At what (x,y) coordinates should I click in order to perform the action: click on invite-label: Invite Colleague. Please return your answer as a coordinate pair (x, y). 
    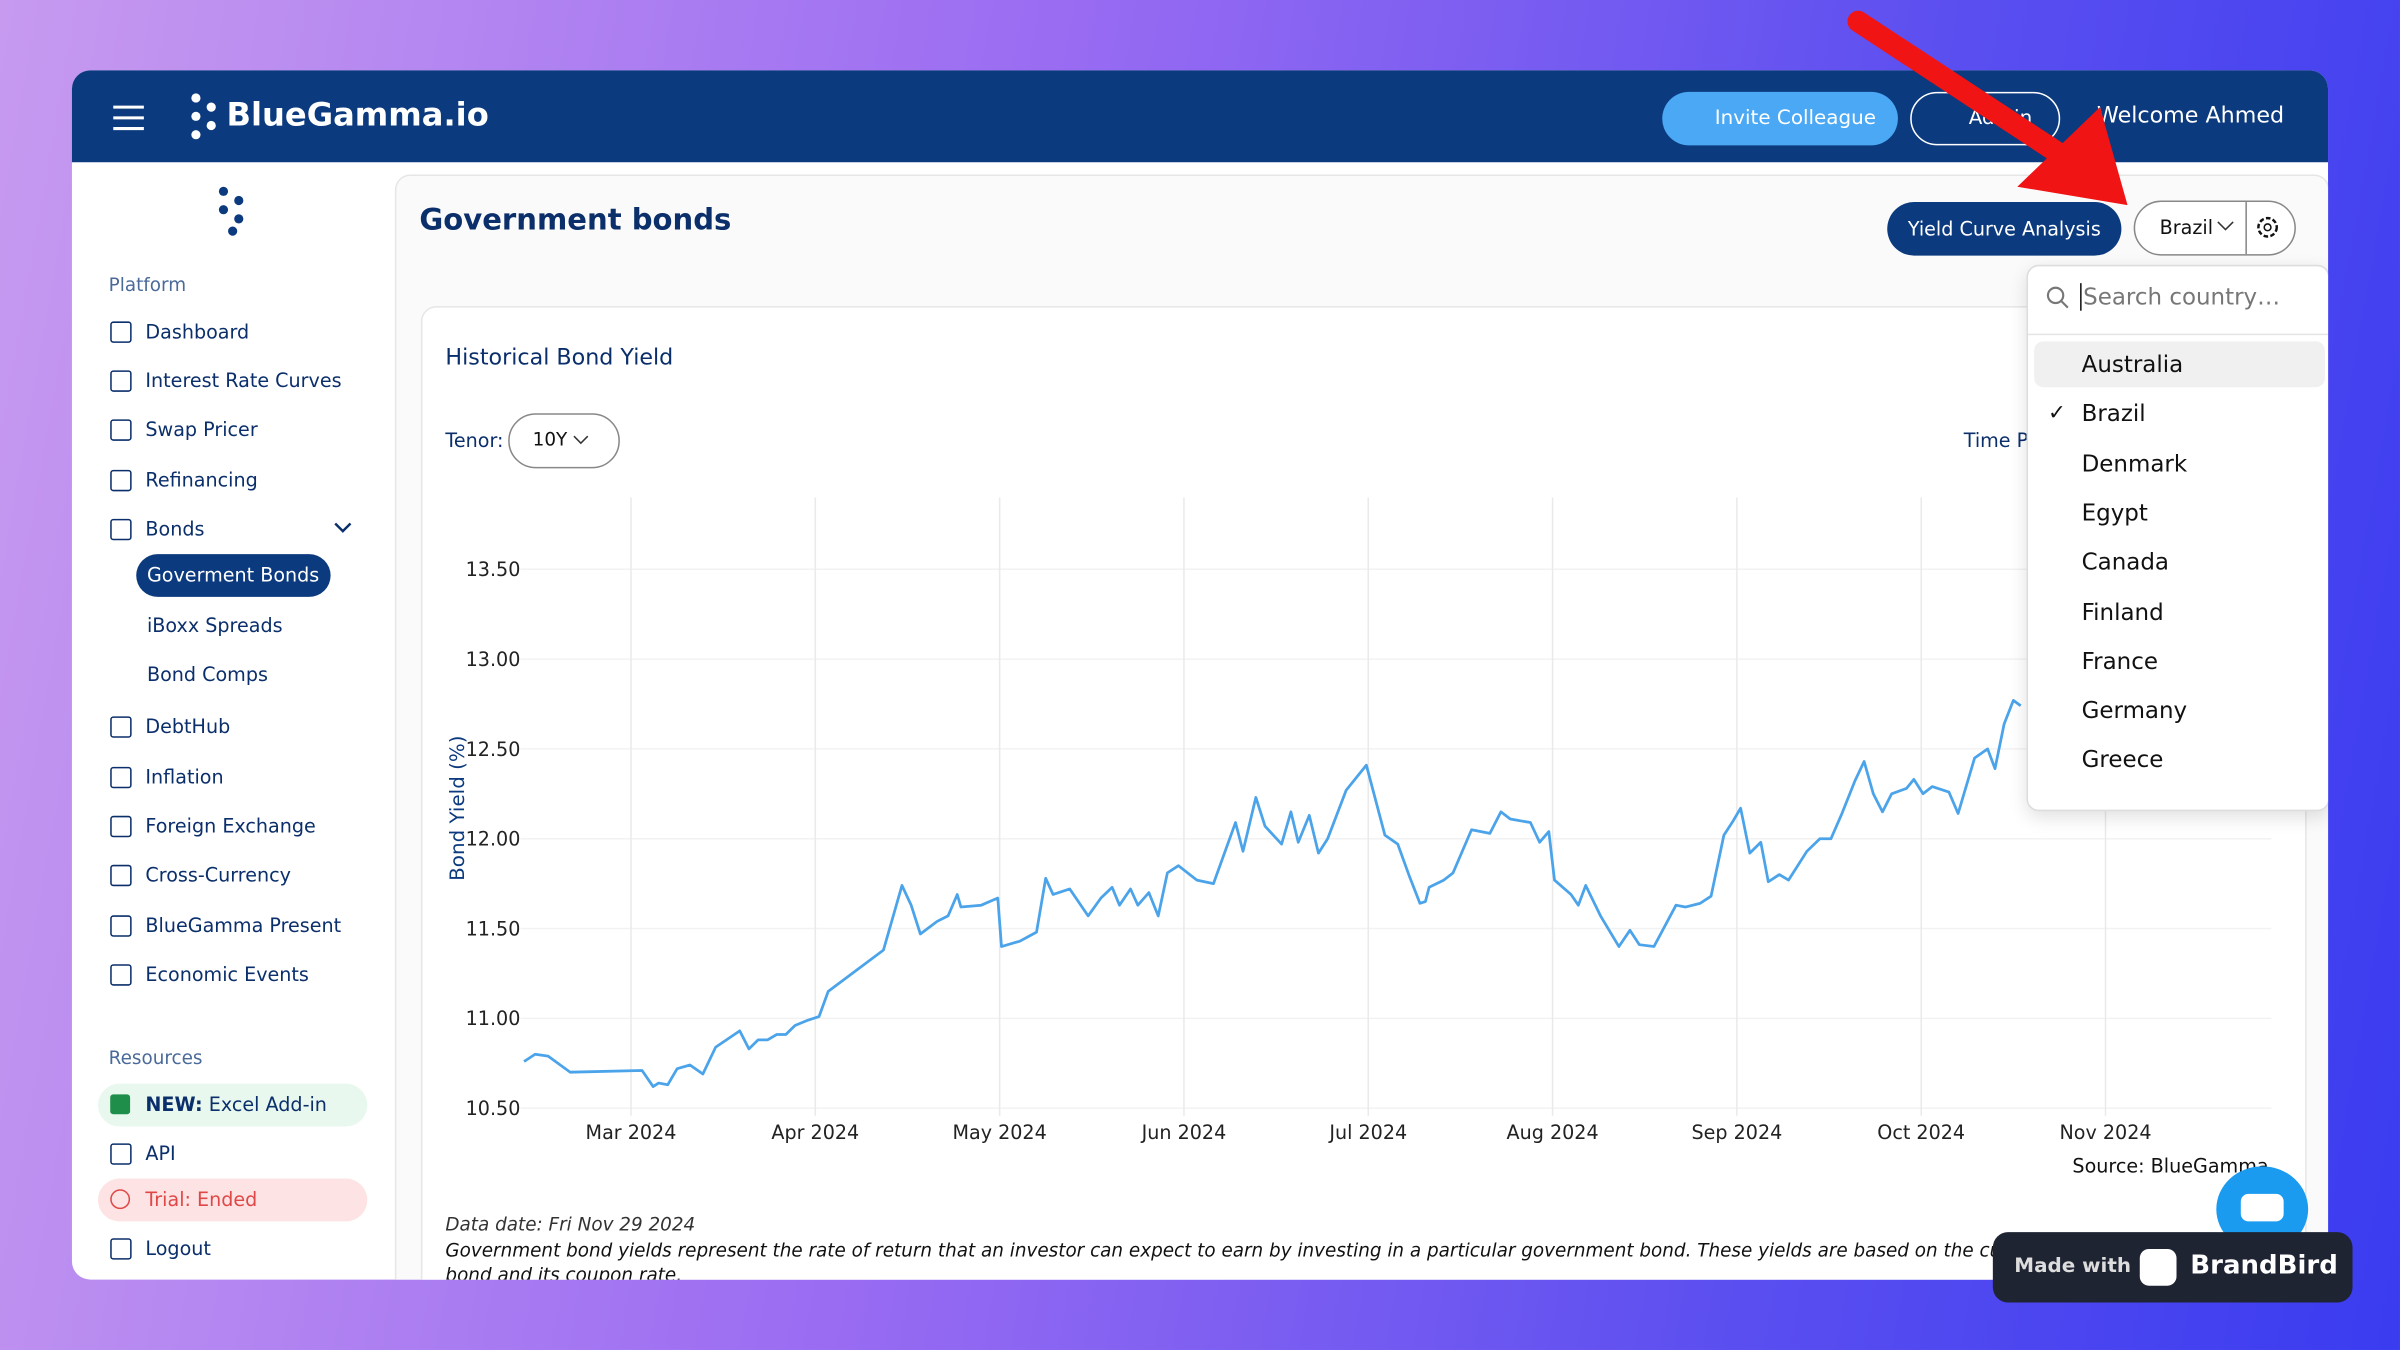
    Looking at the image, I should click on (1795, 119).